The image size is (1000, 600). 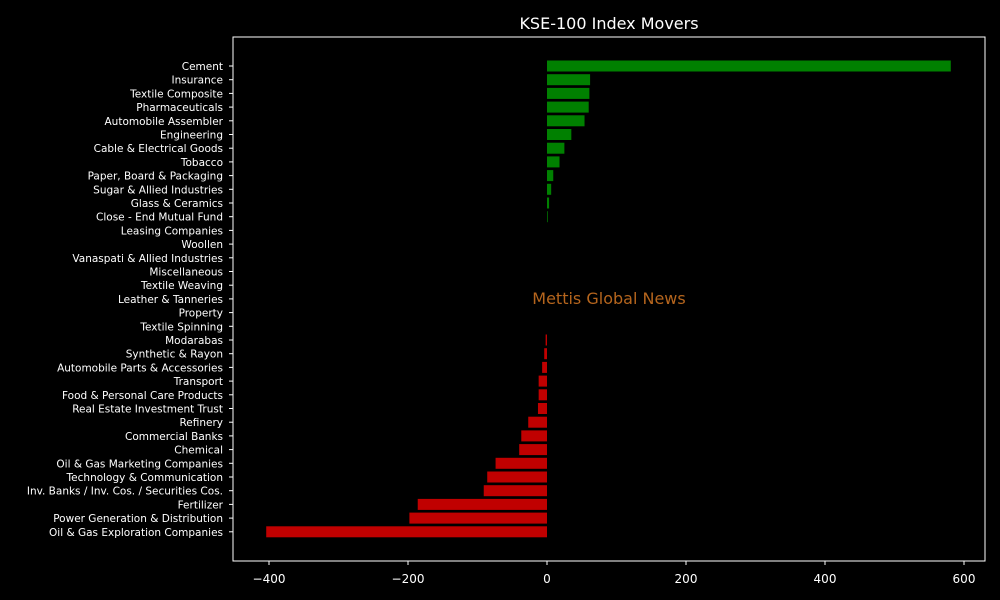 What do you see at coordinates (176, 94) in the screenshot?
I see `y-tick-label-2: Textile Composite` at bounding box center [176, 94].